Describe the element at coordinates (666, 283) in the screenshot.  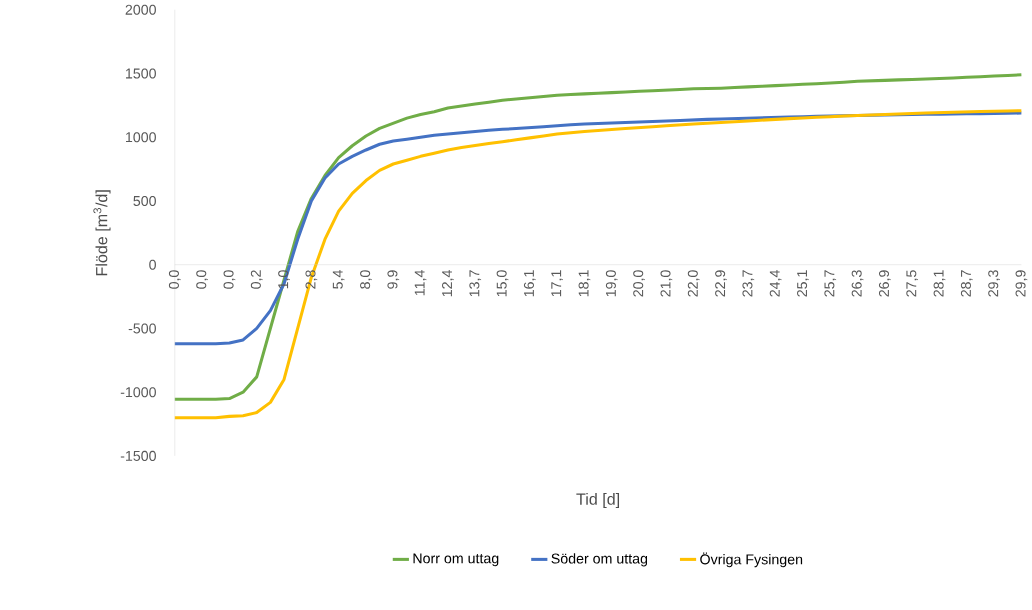
I see `x-tick-label: 21,0` at that location.